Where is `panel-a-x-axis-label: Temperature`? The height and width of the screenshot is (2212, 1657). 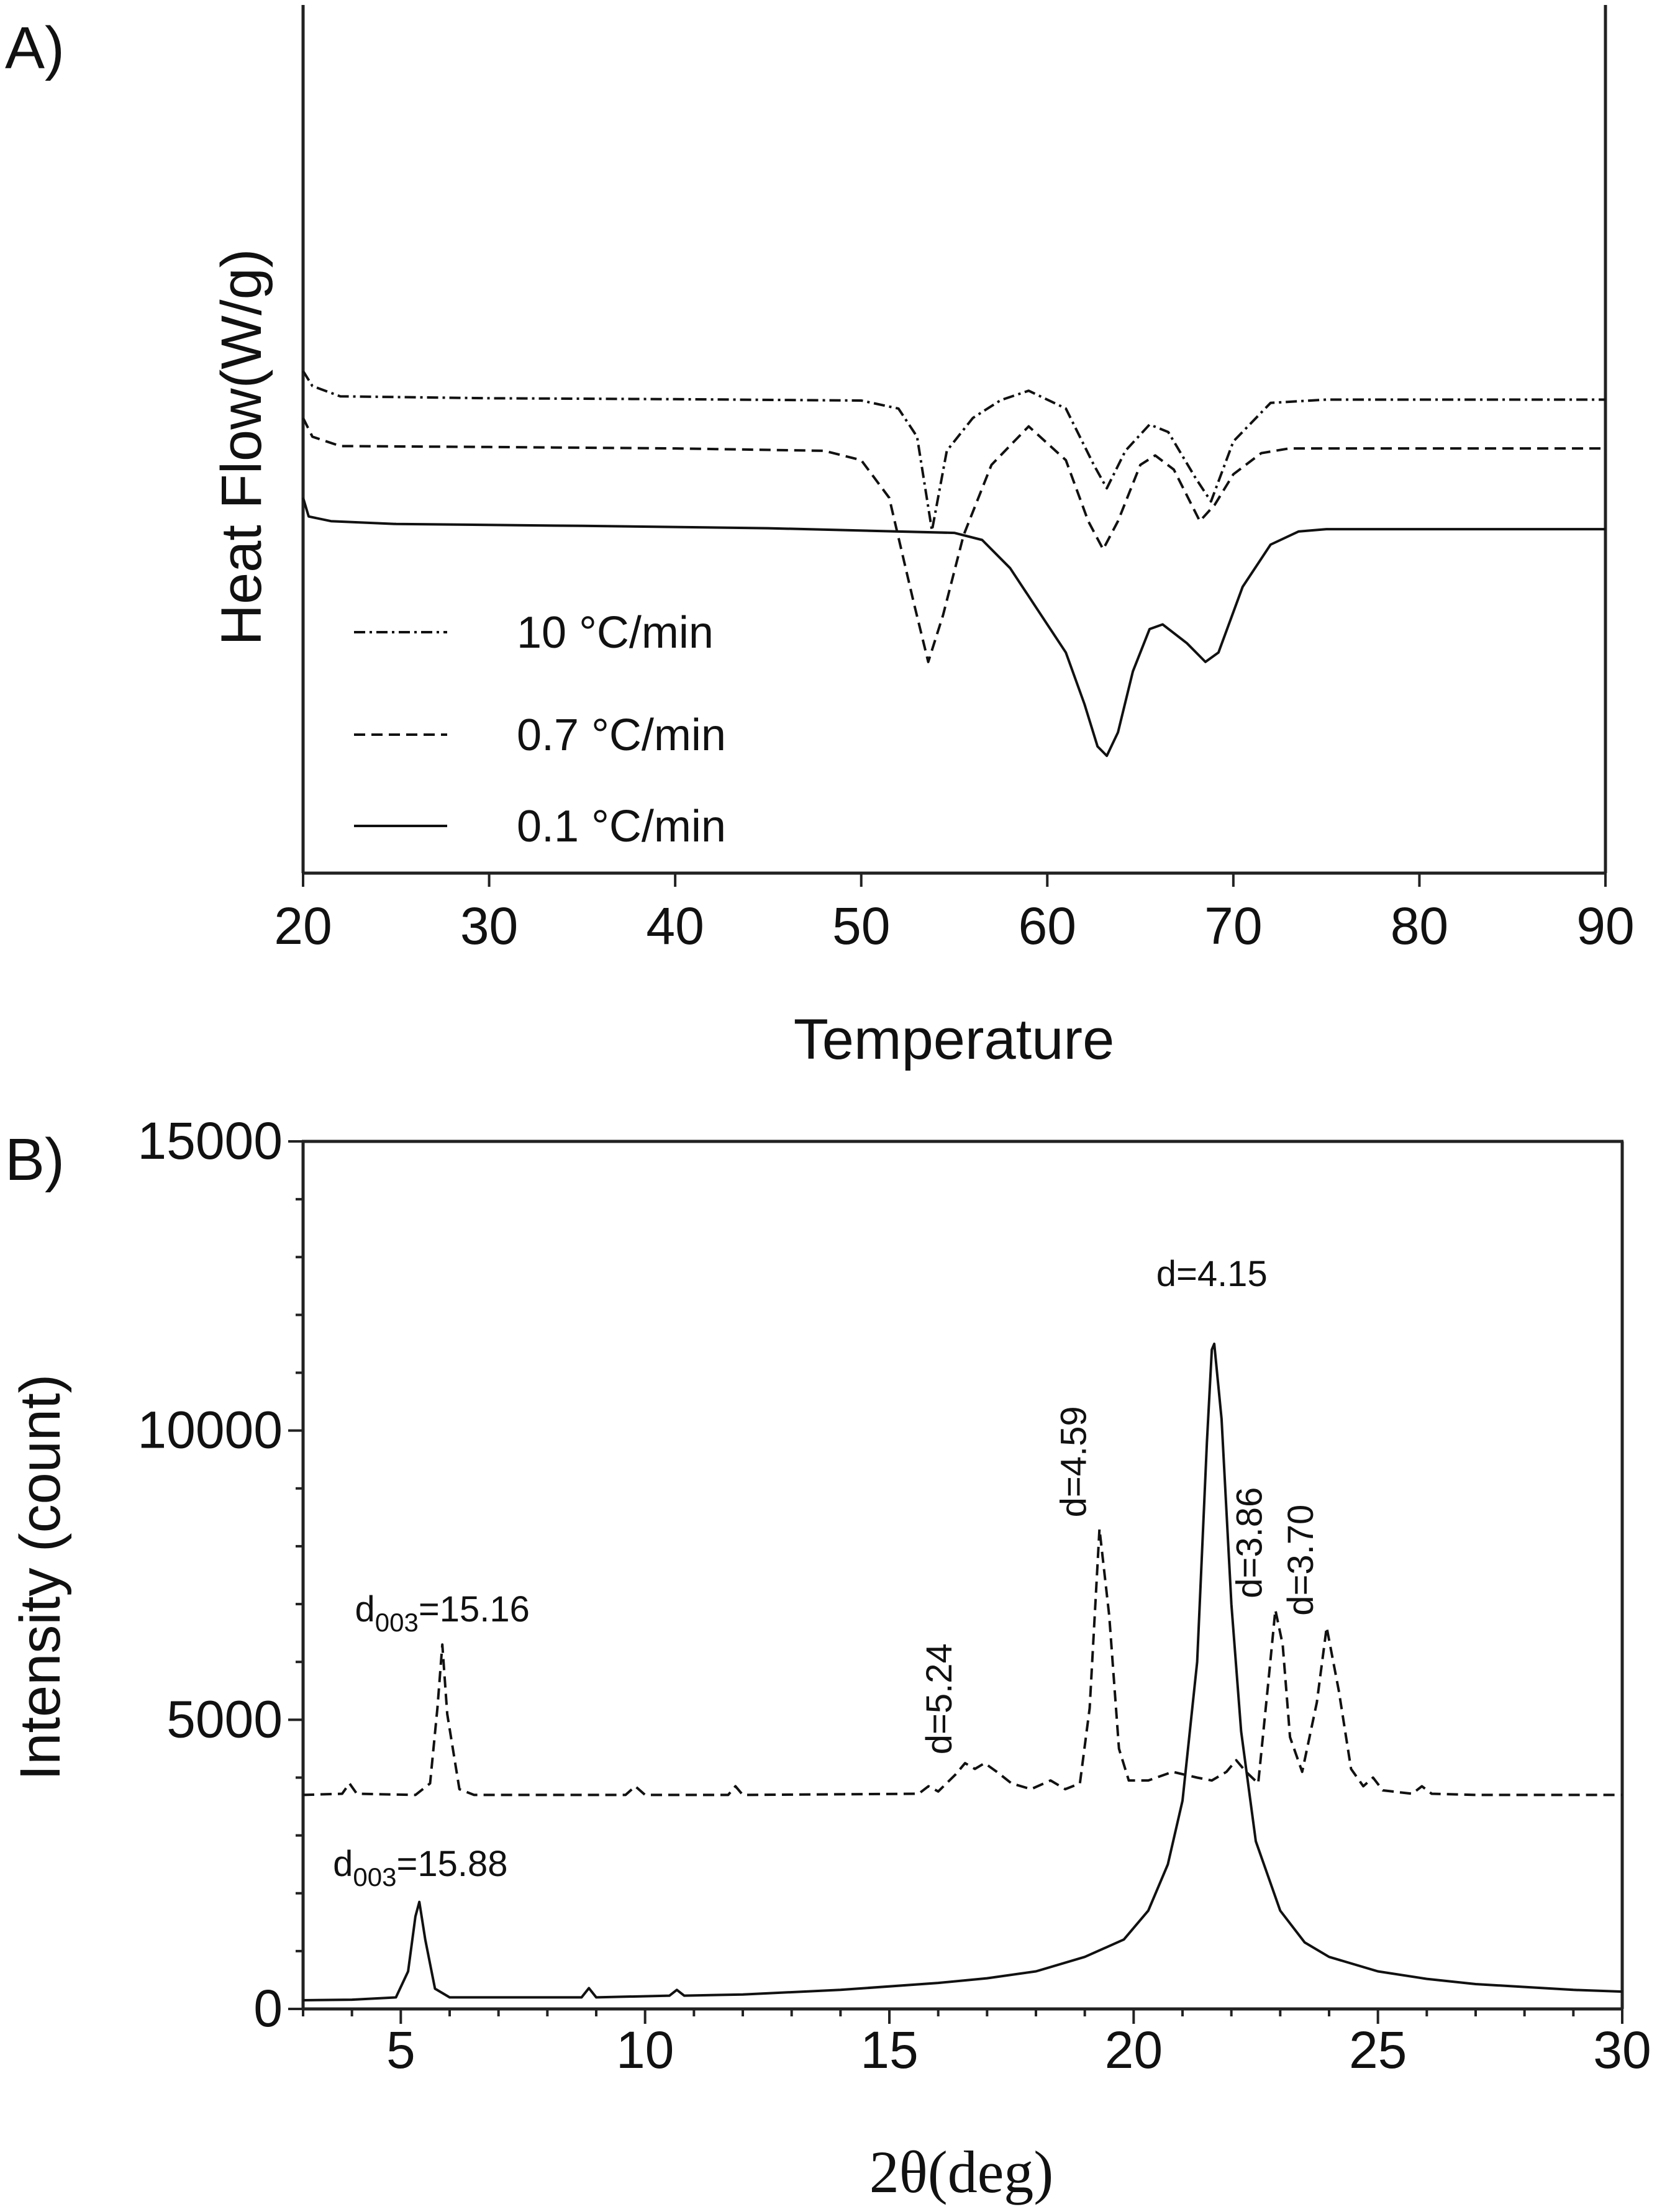
panel-a-x-axis-label: Temperature is located at coordinates (954, 1039).